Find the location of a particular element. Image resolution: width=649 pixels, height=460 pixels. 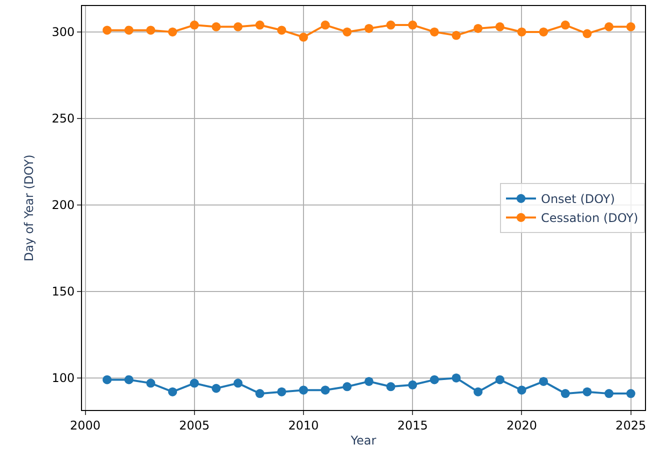

x-tick-label: 2010 is located at coordinates (303, 425).